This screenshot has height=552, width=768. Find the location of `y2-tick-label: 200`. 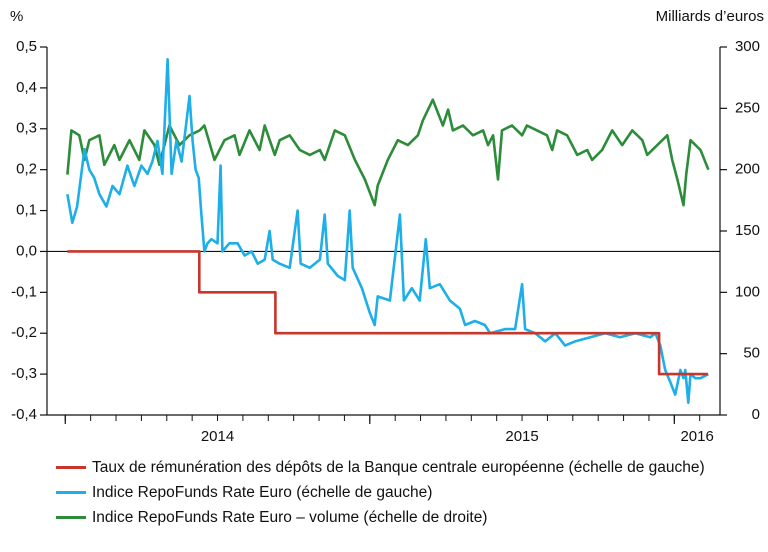

y2-tick-label: 200 is located at coordinates (747, 169).